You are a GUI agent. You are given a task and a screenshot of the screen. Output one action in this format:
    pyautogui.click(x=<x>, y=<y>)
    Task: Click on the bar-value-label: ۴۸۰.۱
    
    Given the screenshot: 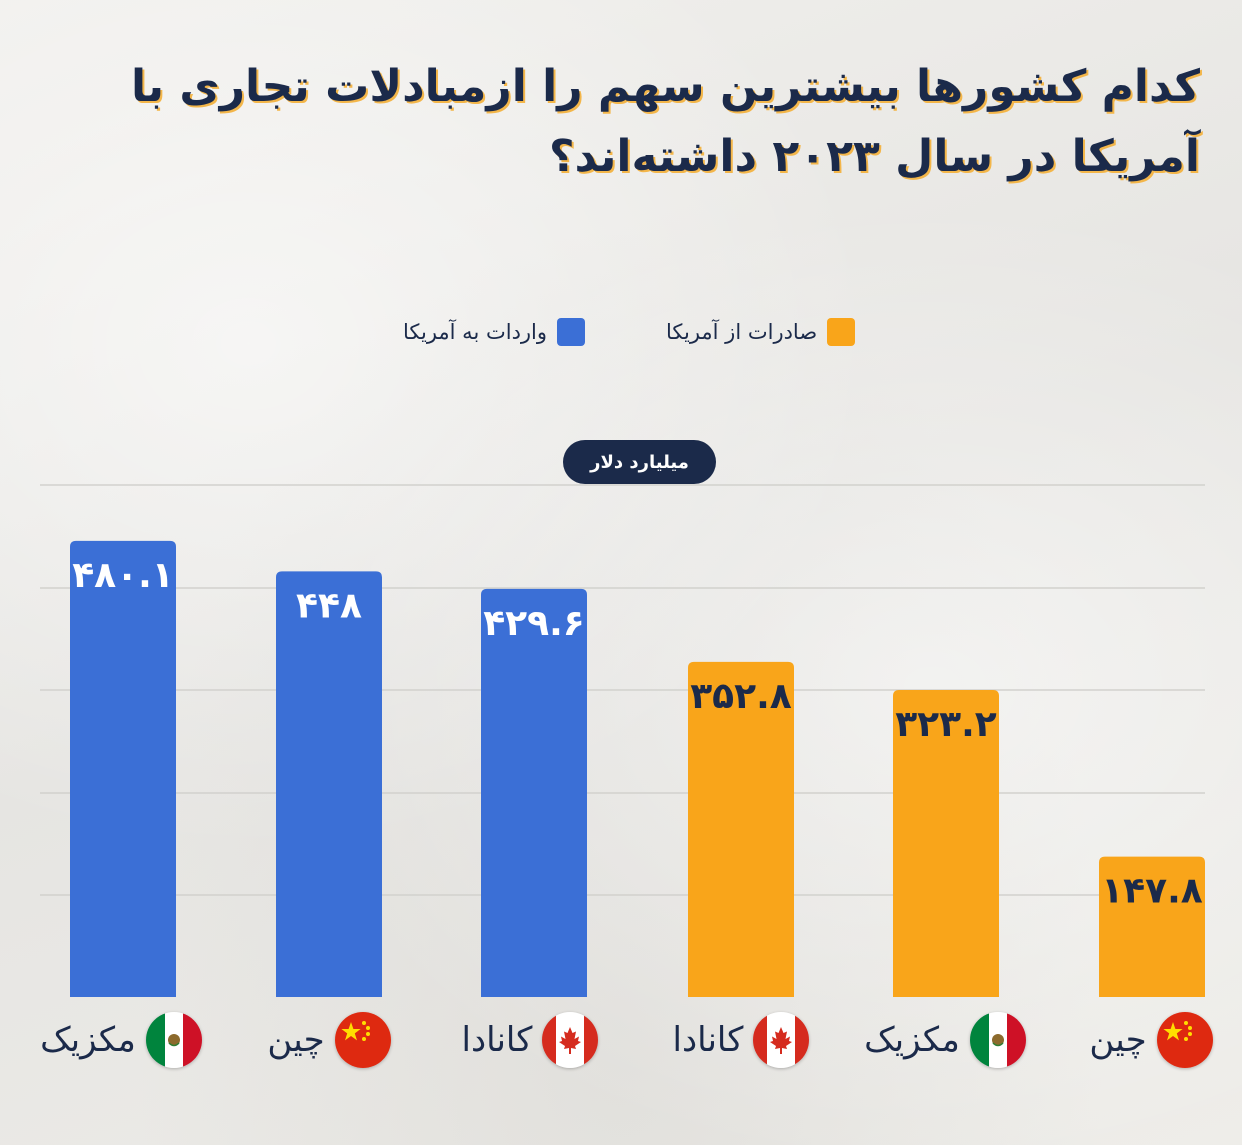 What is the action you would take?
    pyautogui.click(x=123, y=575)
    